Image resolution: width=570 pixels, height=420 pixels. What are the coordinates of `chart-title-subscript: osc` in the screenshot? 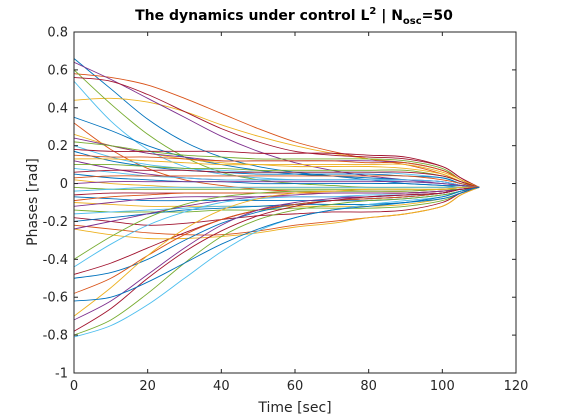 It's located at (412, 21).